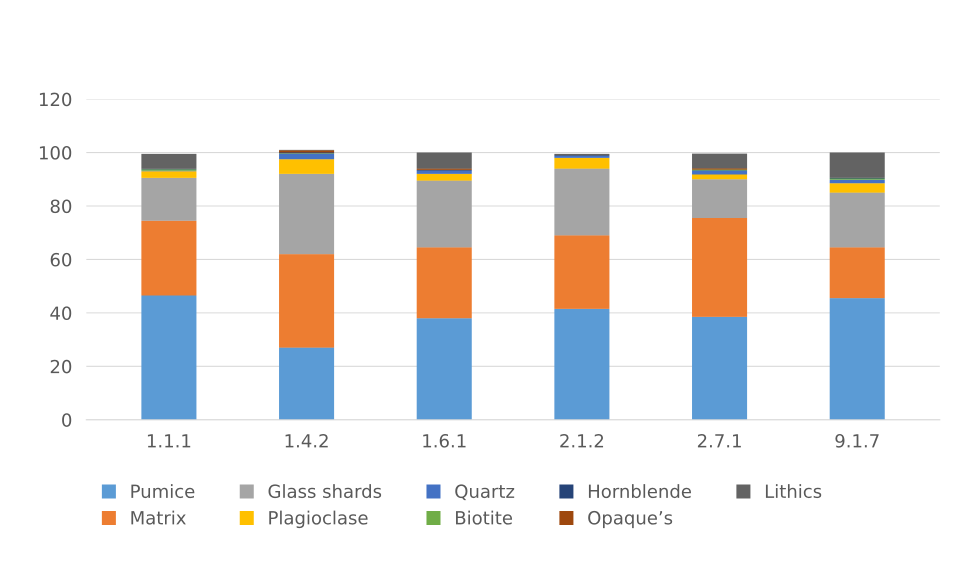  I want to click on x-tick-label: 2.7.1, so click(719, 441).